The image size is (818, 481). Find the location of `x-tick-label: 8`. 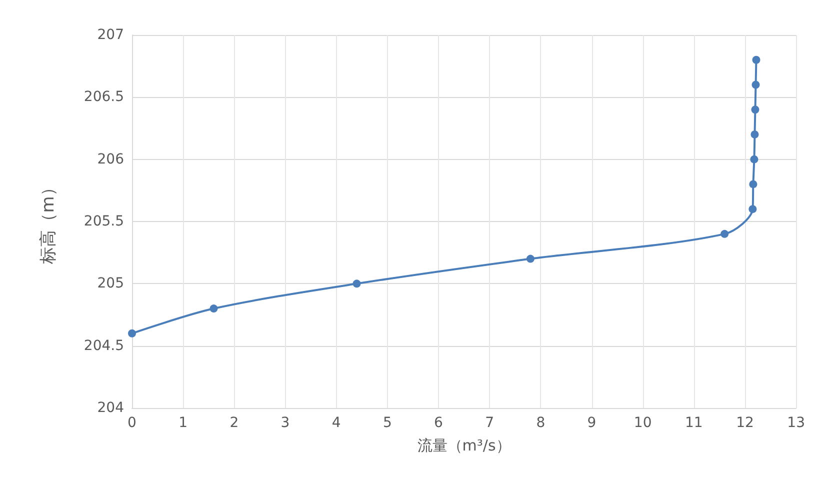

x-tick-label: 8 is located at coordinates (541, 423).